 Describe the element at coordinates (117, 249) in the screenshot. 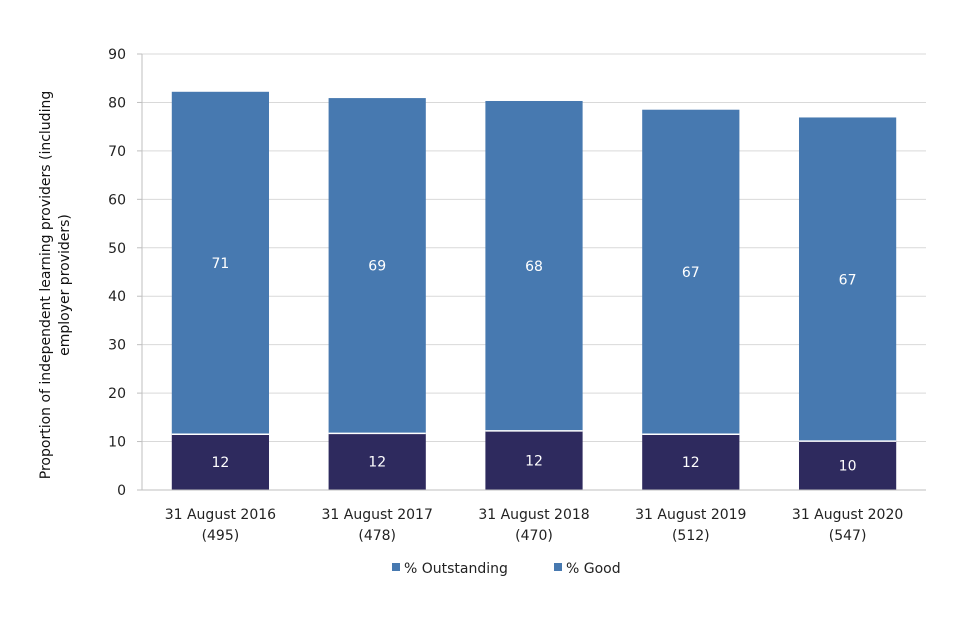

I see `y-tick-label: 50` at that location.